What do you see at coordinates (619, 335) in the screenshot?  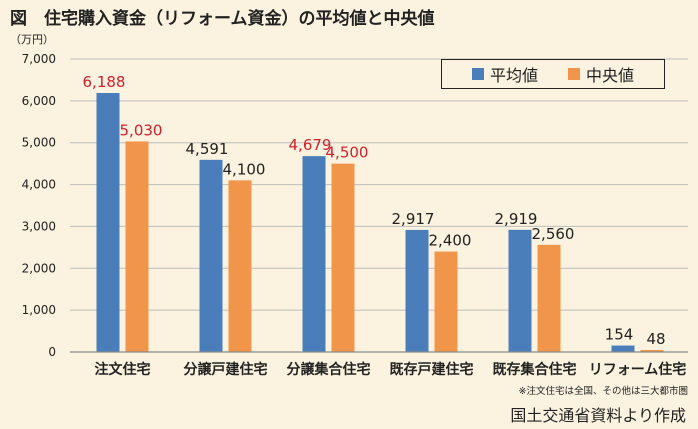 I see `data-label-average: 154` at bounding box center [619, 335].